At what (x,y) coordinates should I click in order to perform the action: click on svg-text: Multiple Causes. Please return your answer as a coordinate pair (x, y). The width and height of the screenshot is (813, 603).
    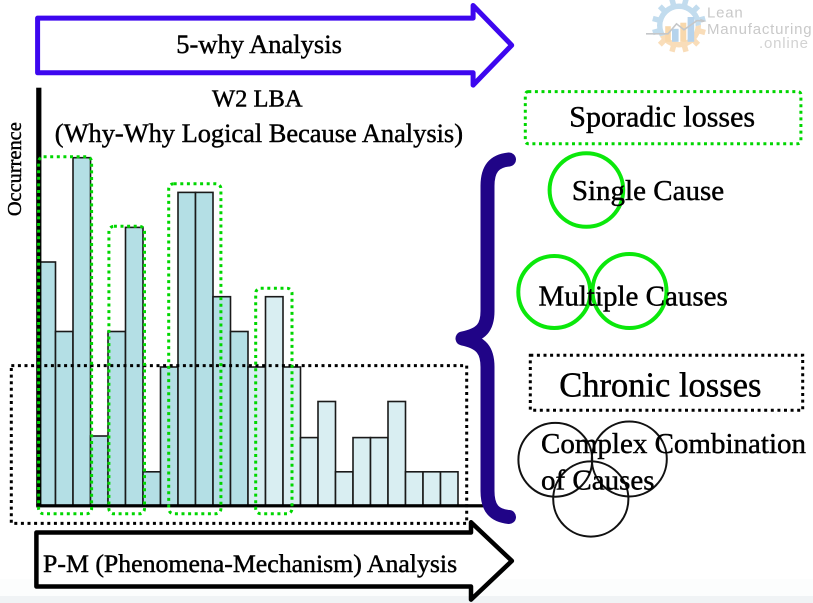
    Looking at the image, I should click on (633, 297).